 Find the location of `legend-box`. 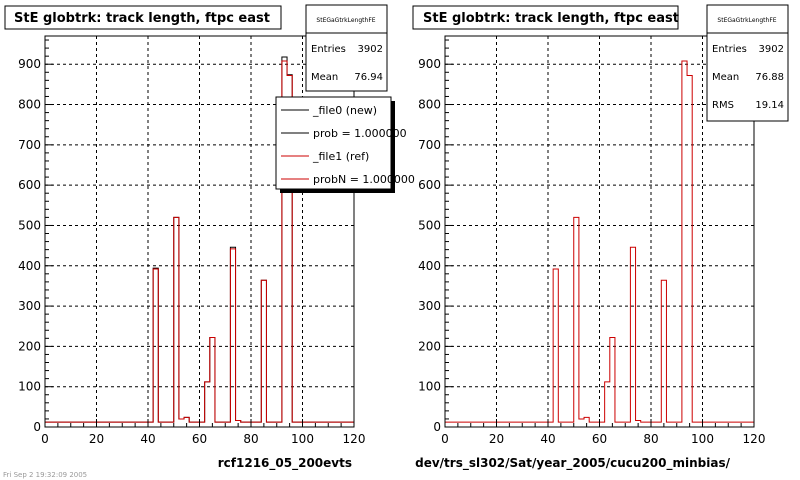

legend-box is located at coordinates (333, 143).